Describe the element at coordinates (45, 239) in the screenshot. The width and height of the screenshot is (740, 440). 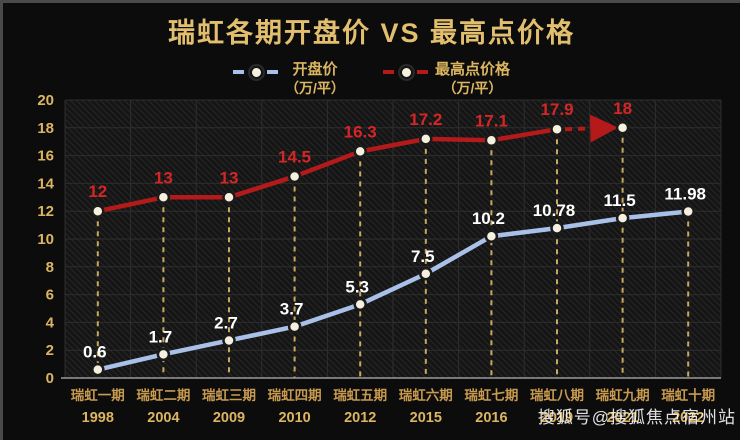
I see `y-tick-label: 10` at that location.